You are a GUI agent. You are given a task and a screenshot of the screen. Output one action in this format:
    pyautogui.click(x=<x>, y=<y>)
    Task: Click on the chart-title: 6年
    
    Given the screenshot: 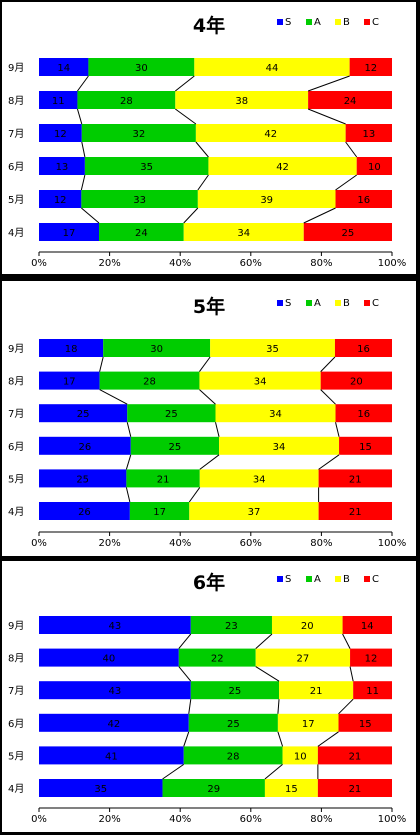 What is the action you would take?
    pyautogui.click(x=209, y=582)
    